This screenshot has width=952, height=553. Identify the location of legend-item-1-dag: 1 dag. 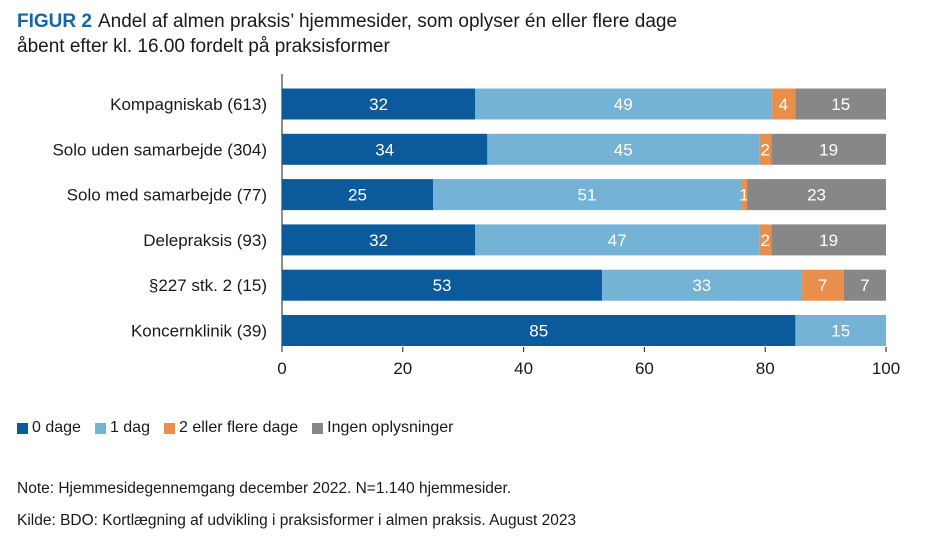
(122, 428).